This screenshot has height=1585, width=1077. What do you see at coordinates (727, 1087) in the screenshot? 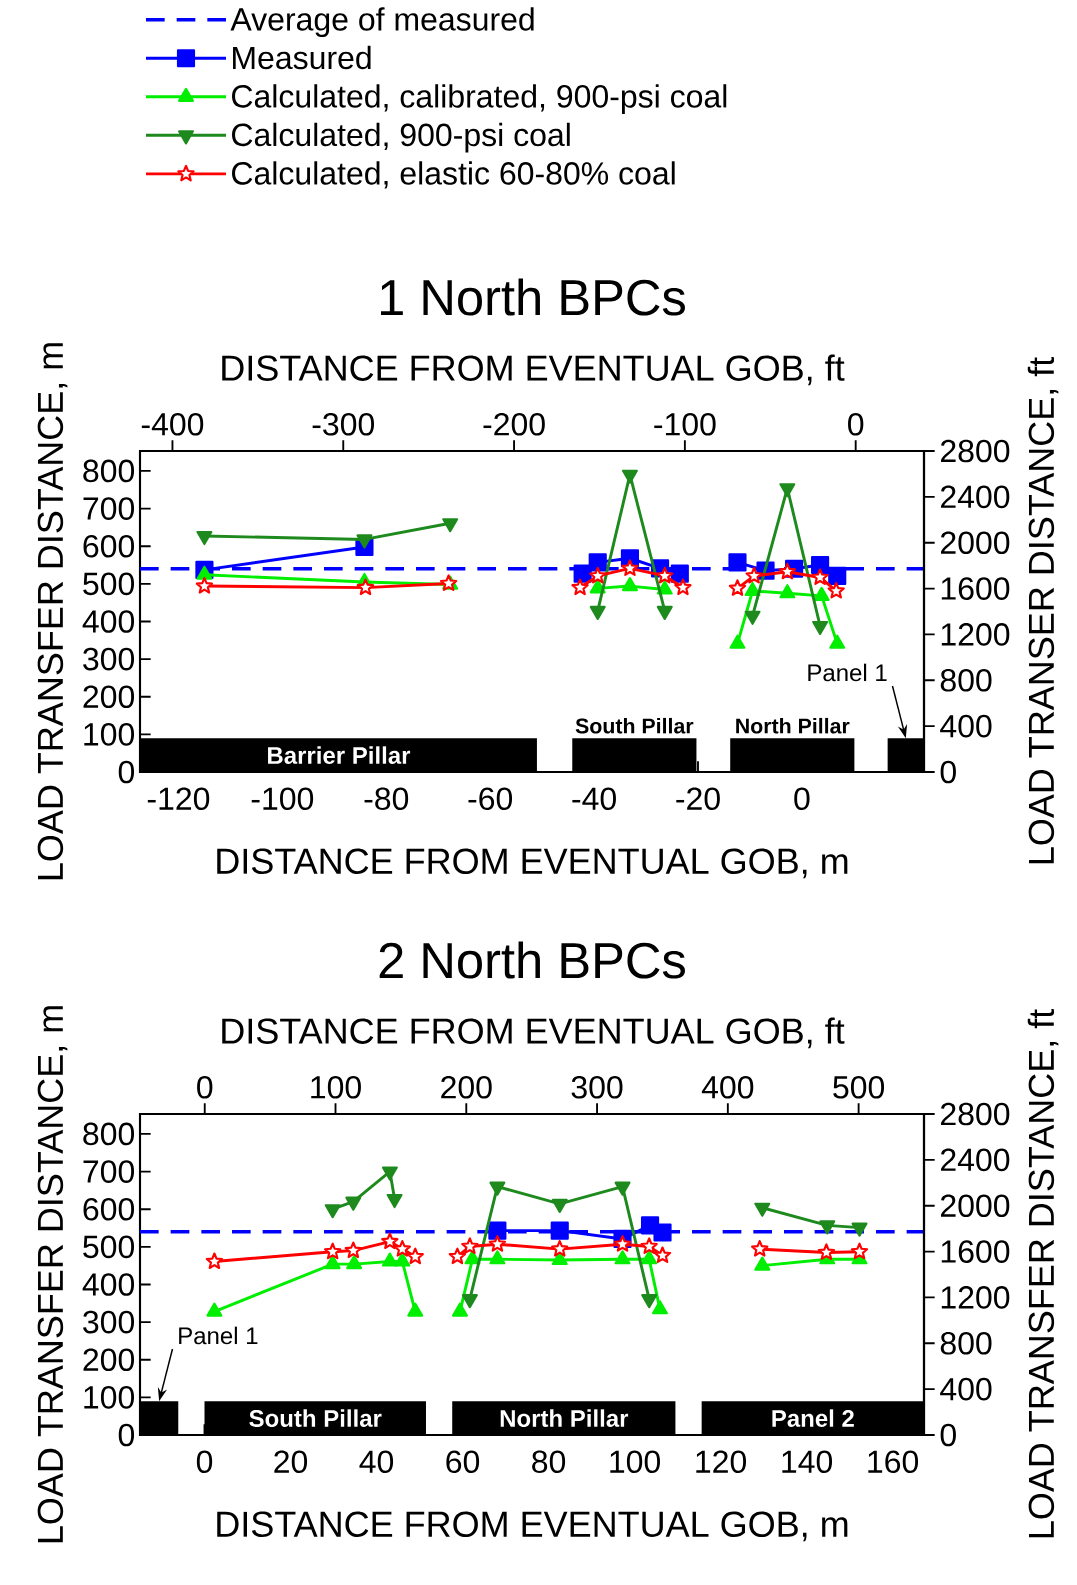
I see `x2-tick-label: 400` at bounding box center [727, 1087].